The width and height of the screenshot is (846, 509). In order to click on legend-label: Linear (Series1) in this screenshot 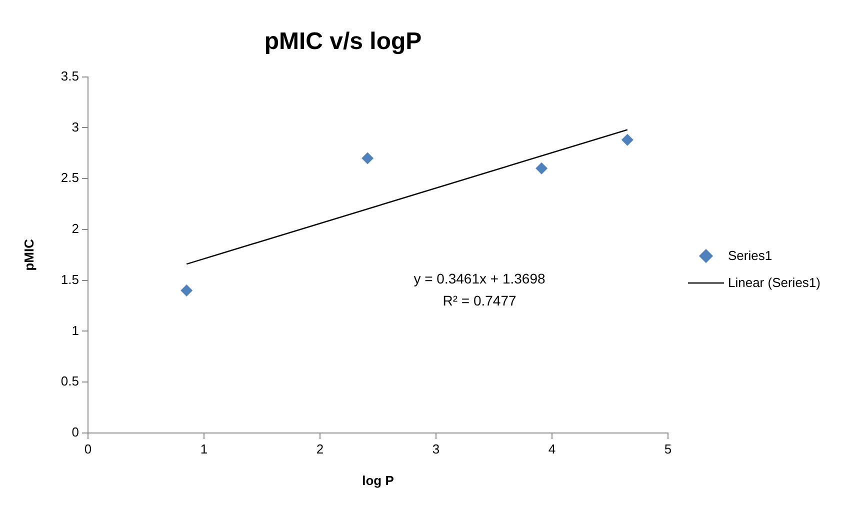, I will do `click(774, 282)`.